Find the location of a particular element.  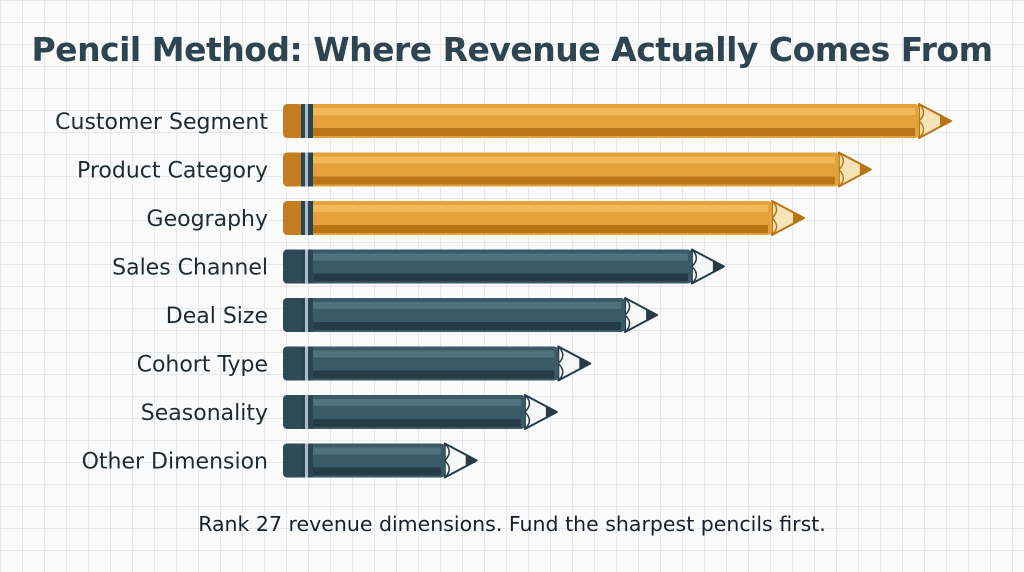

category-label: Sales Channel is located at coordinates (190, 268).